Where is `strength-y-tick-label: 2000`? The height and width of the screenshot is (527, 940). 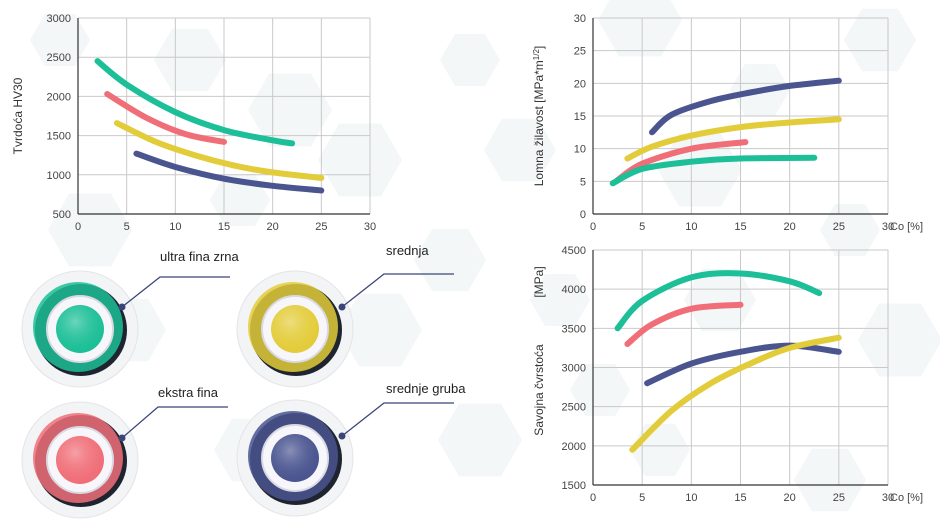 strength-y-tick-label: 2000 is located at coordinates (574, 447).